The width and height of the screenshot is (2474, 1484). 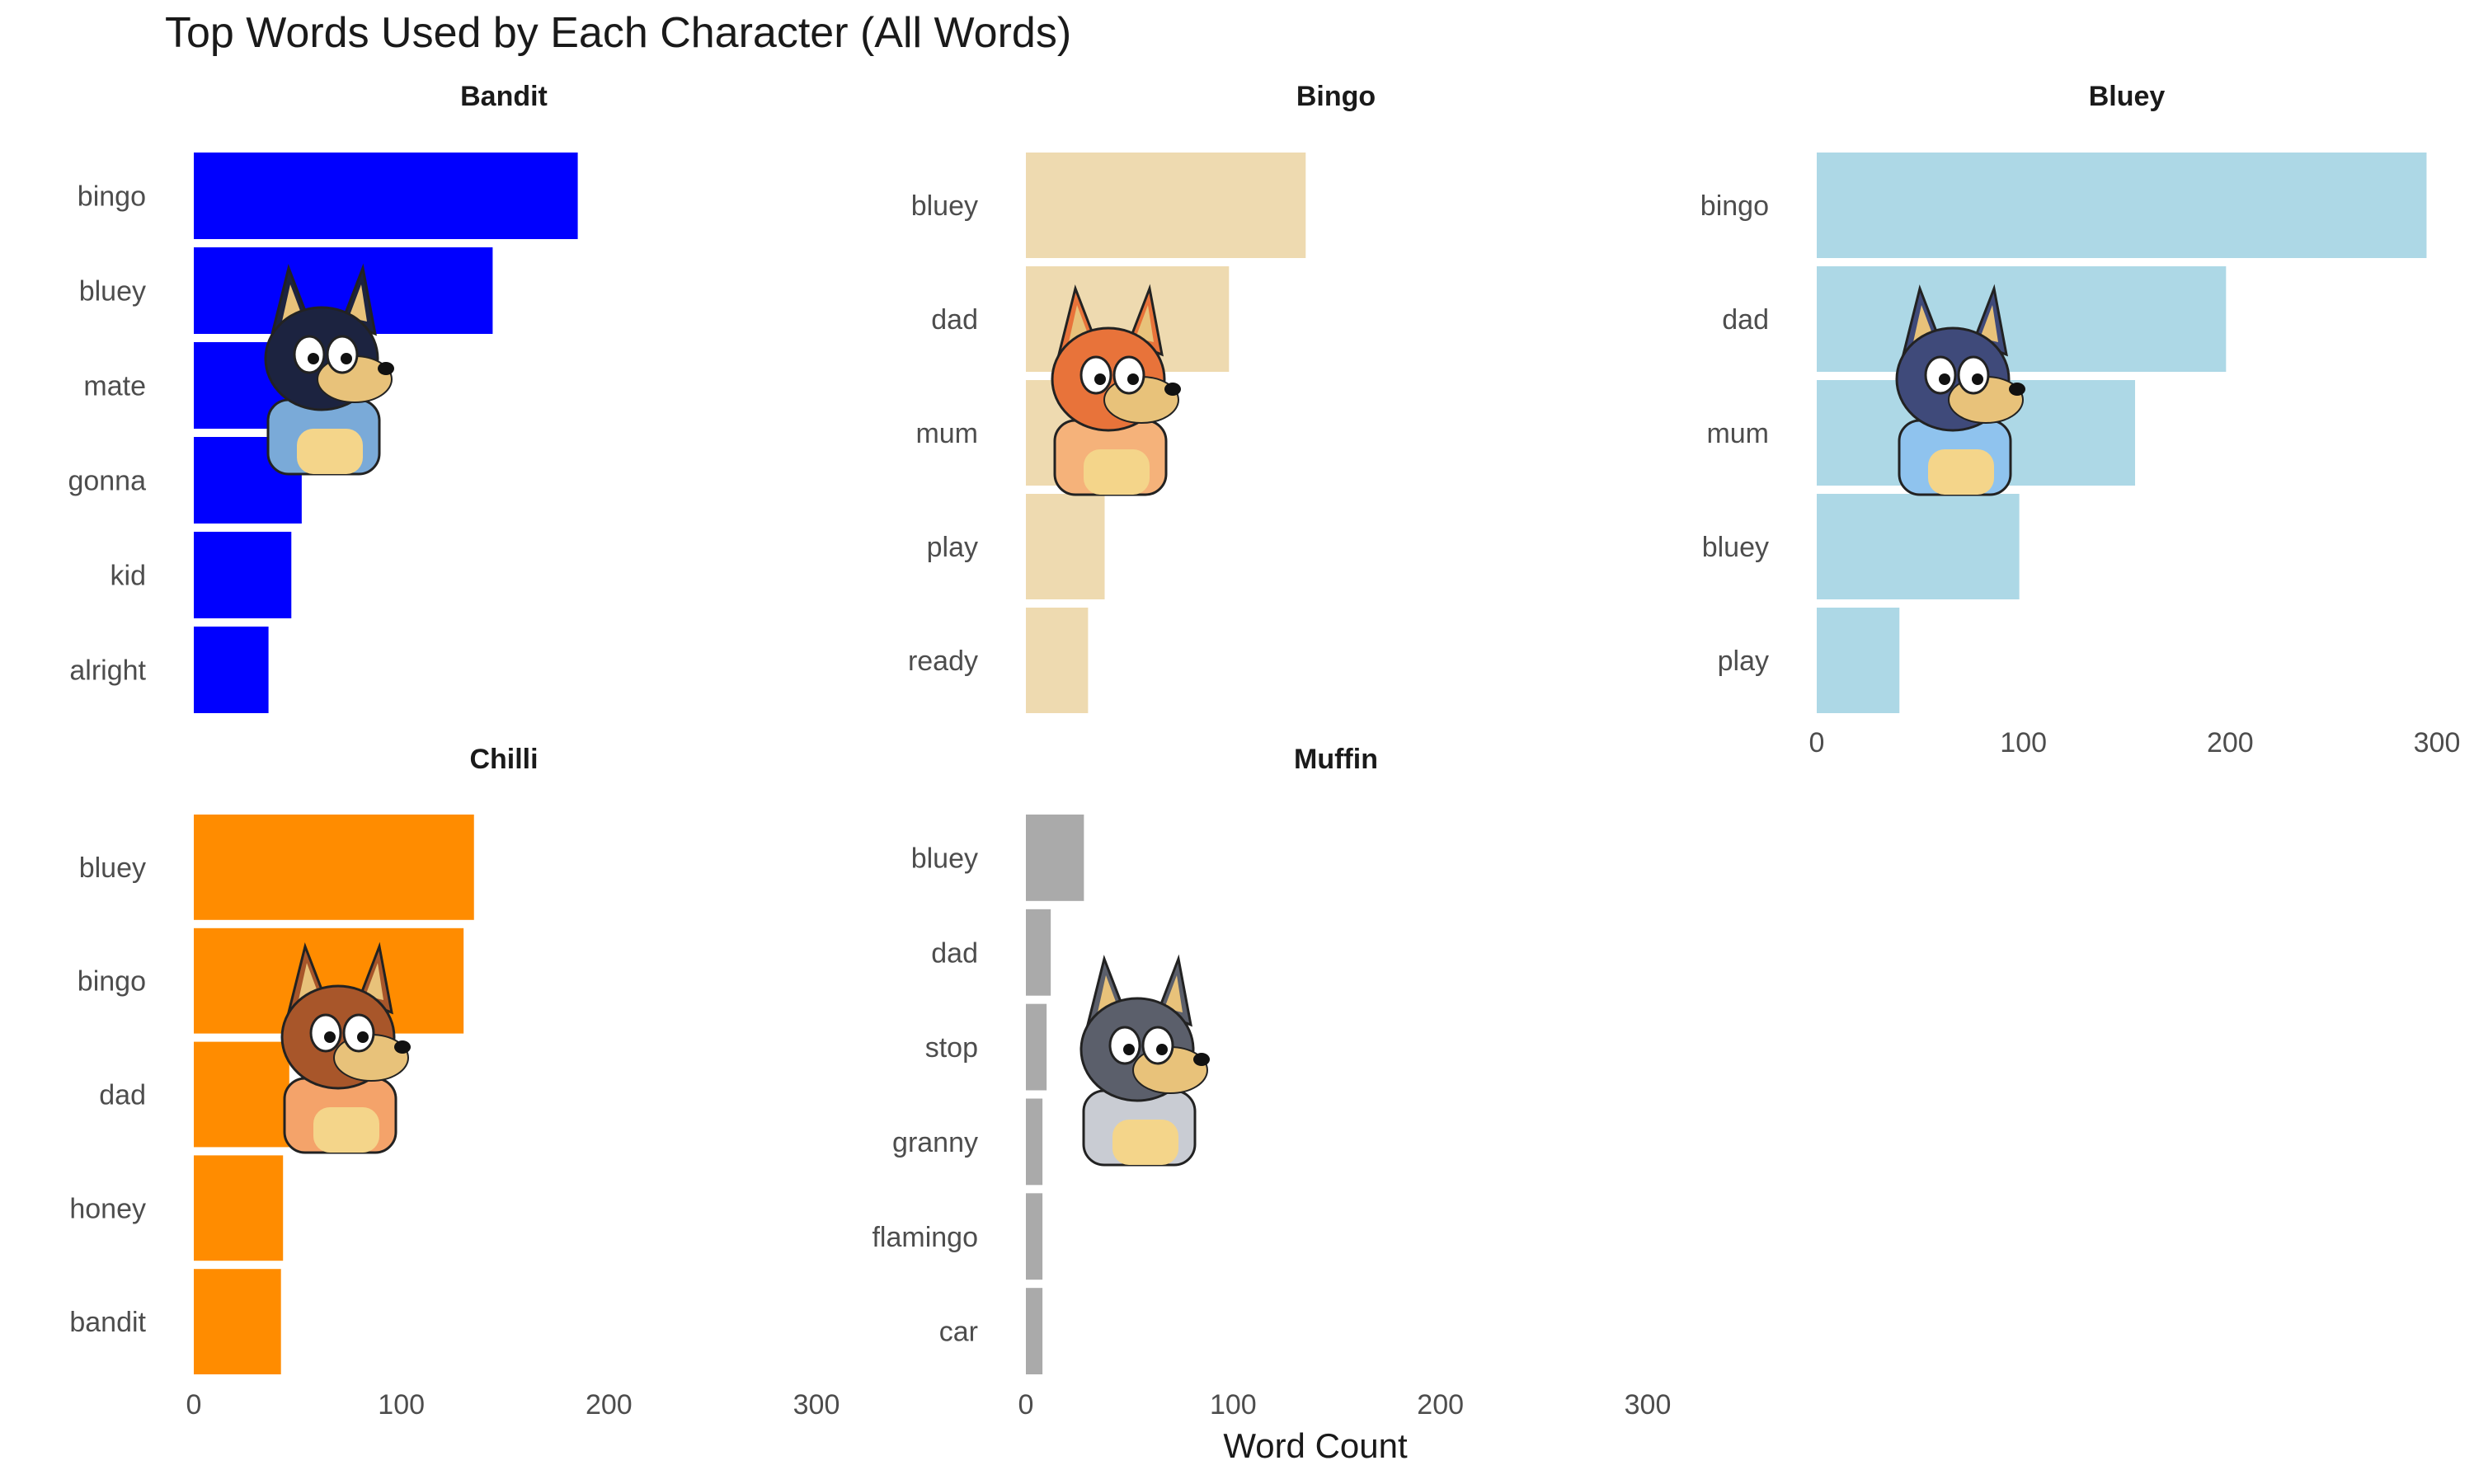 What do you see at coordinates (951, 1048) in the screenshot?
I see `category-label: stop` at bounding box center [951, 1048].